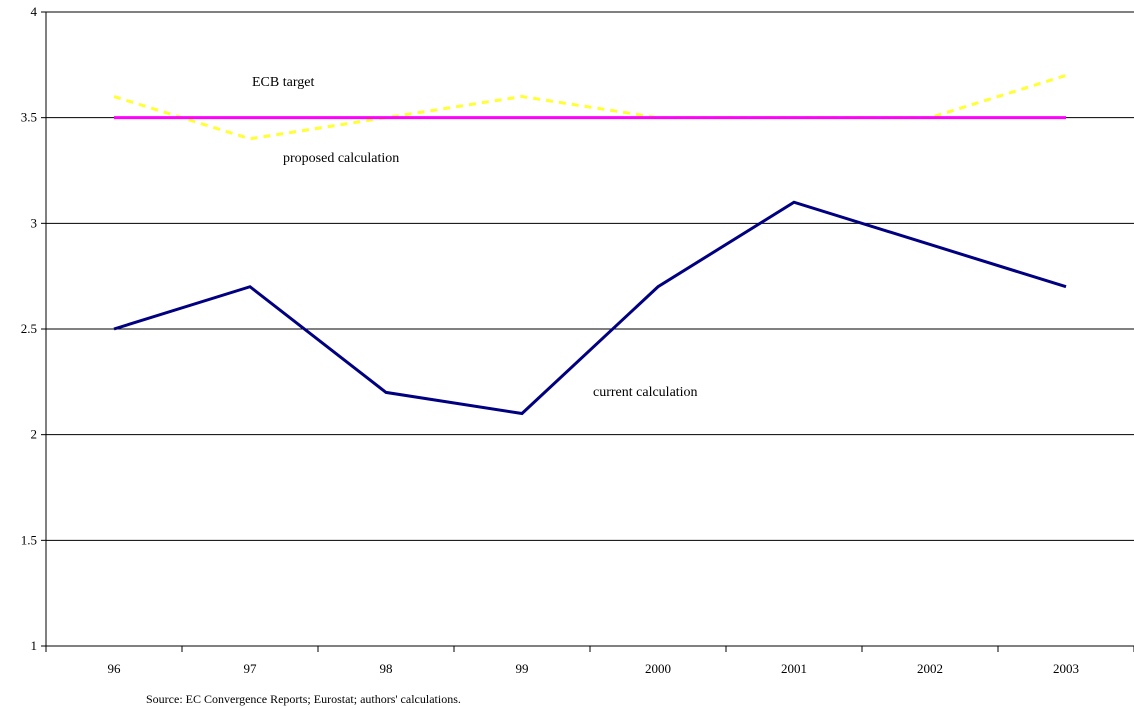 This screenshot has height=708, width=1134. What do you see at coordinates (386, 668) in the screenshot?
I see `x-tick-label-2: 98` at bounding box center [386, 668].